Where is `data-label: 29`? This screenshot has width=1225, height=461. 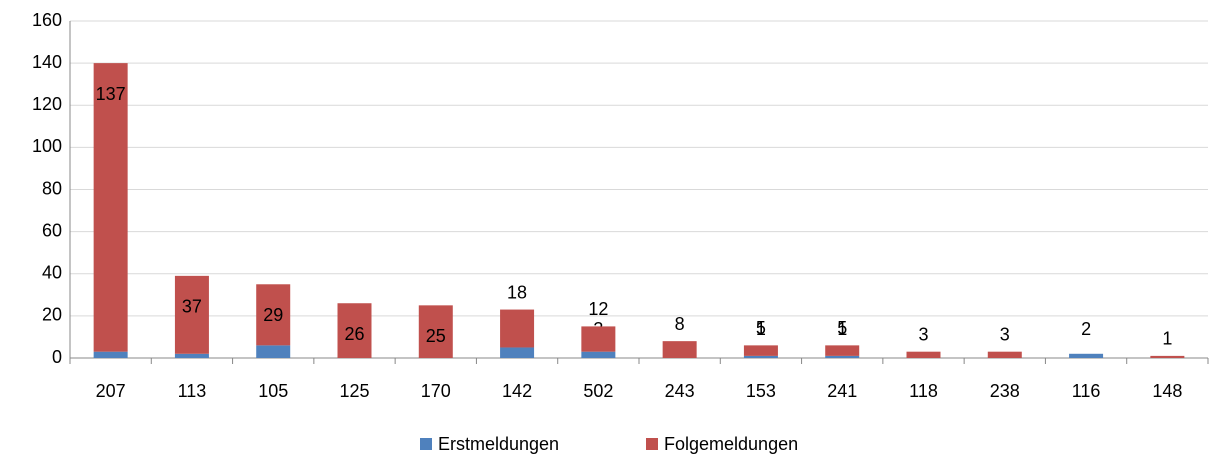
data-label: 29 is located at coordinates (273, 315).